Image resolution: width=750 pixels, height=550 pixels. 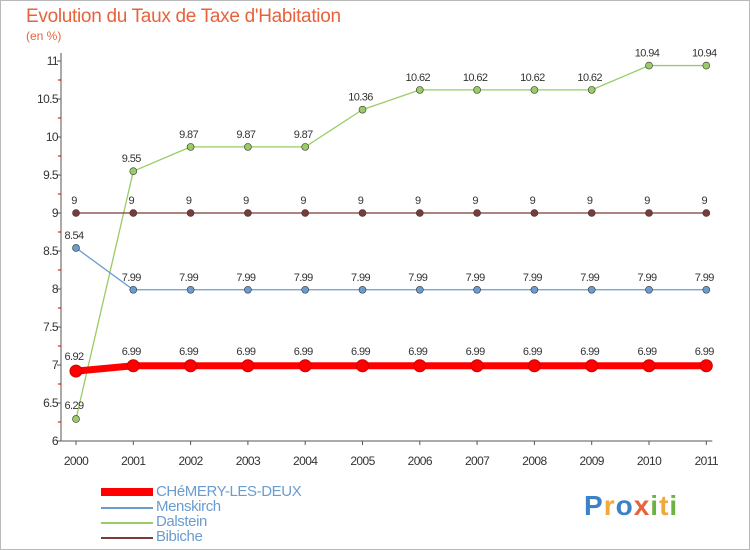 I want to click on x-tick-label: 2001, so click(x=133, y=461).